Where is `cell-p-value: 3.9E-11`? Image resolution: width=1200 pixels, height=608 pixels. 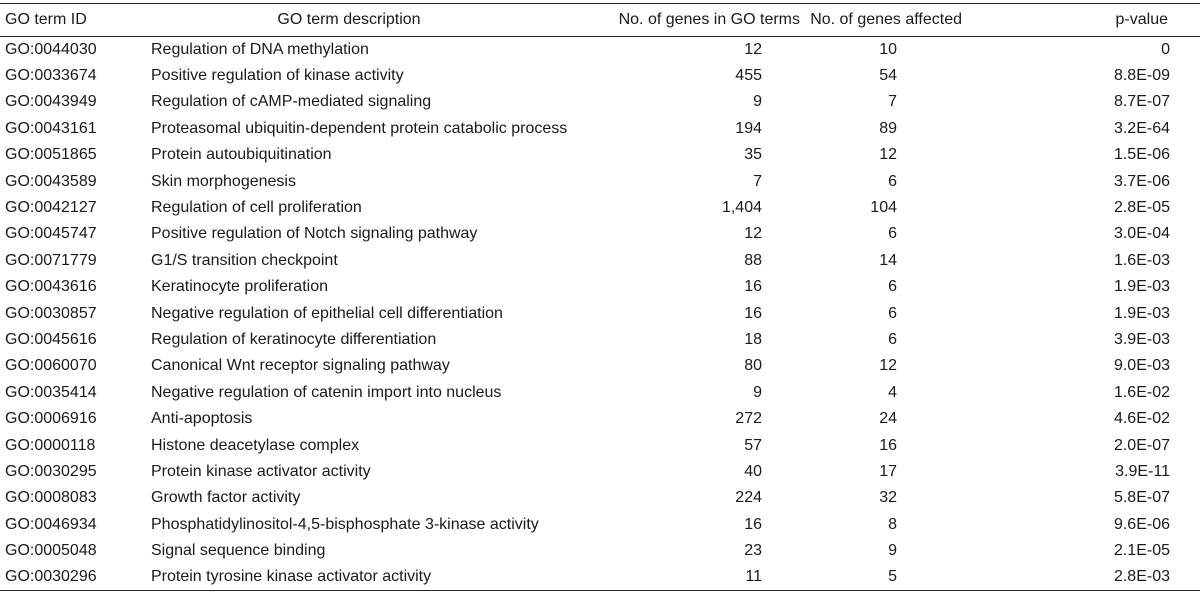
cell-p-value: 3.9E-11 is located at coordinates (1142, 471).